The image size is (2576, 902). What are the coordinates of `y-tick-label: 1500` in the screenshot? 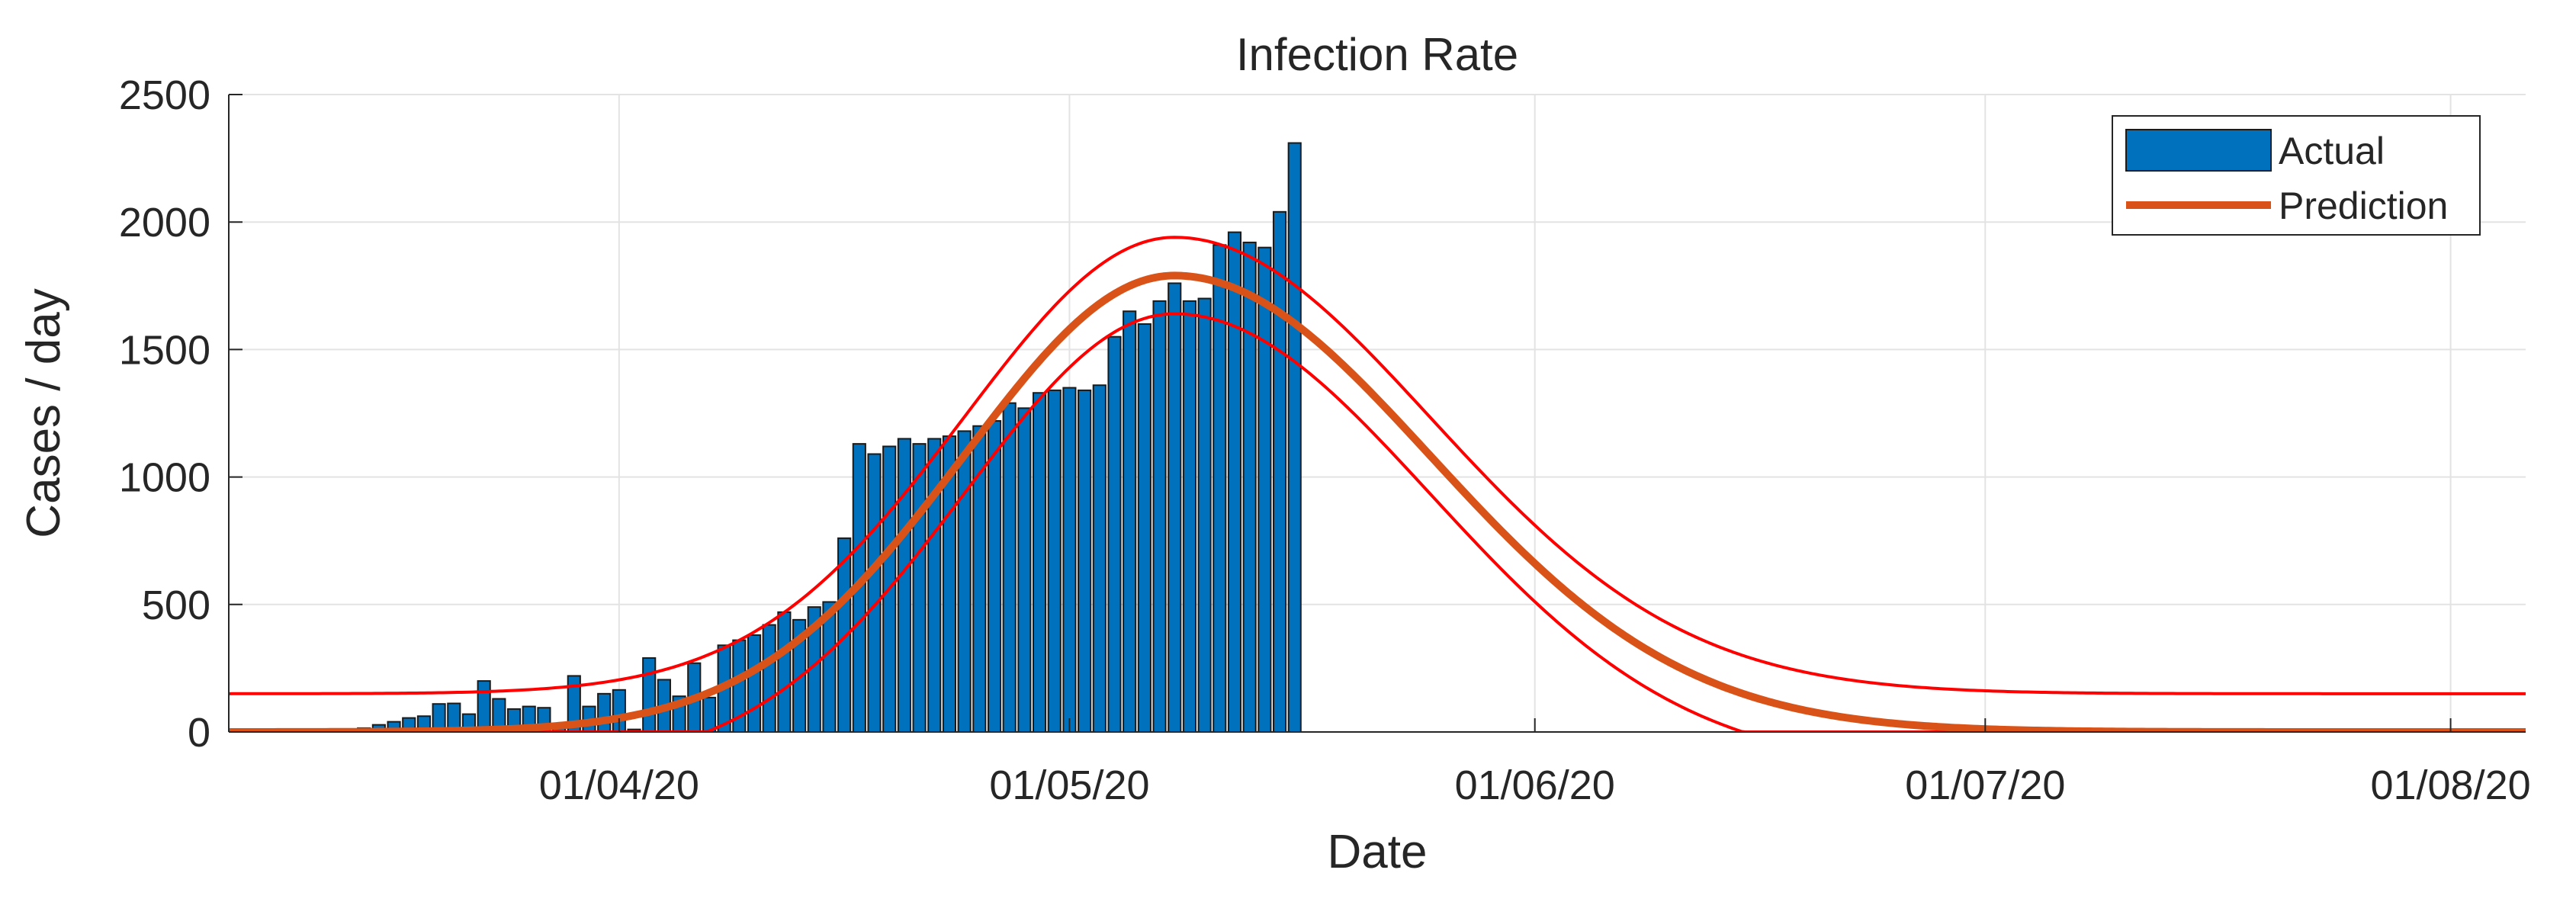 It's located at (164, 350).